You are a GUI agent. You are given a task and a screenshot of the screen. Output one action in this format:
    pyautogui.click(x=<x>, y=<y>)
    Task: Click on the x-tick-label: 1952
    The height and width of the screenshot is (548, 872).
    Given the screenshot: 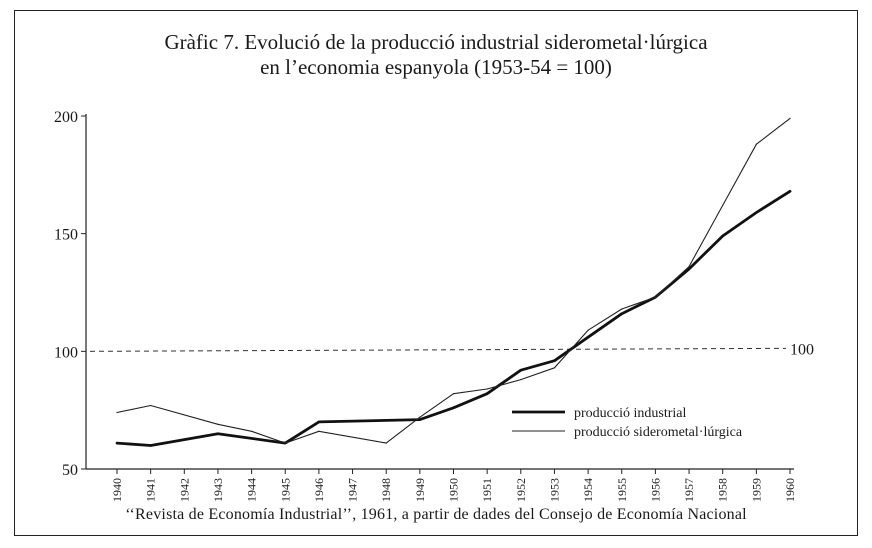 What is the action you would take?
    pyautogui.click(x=521, y=490)
    